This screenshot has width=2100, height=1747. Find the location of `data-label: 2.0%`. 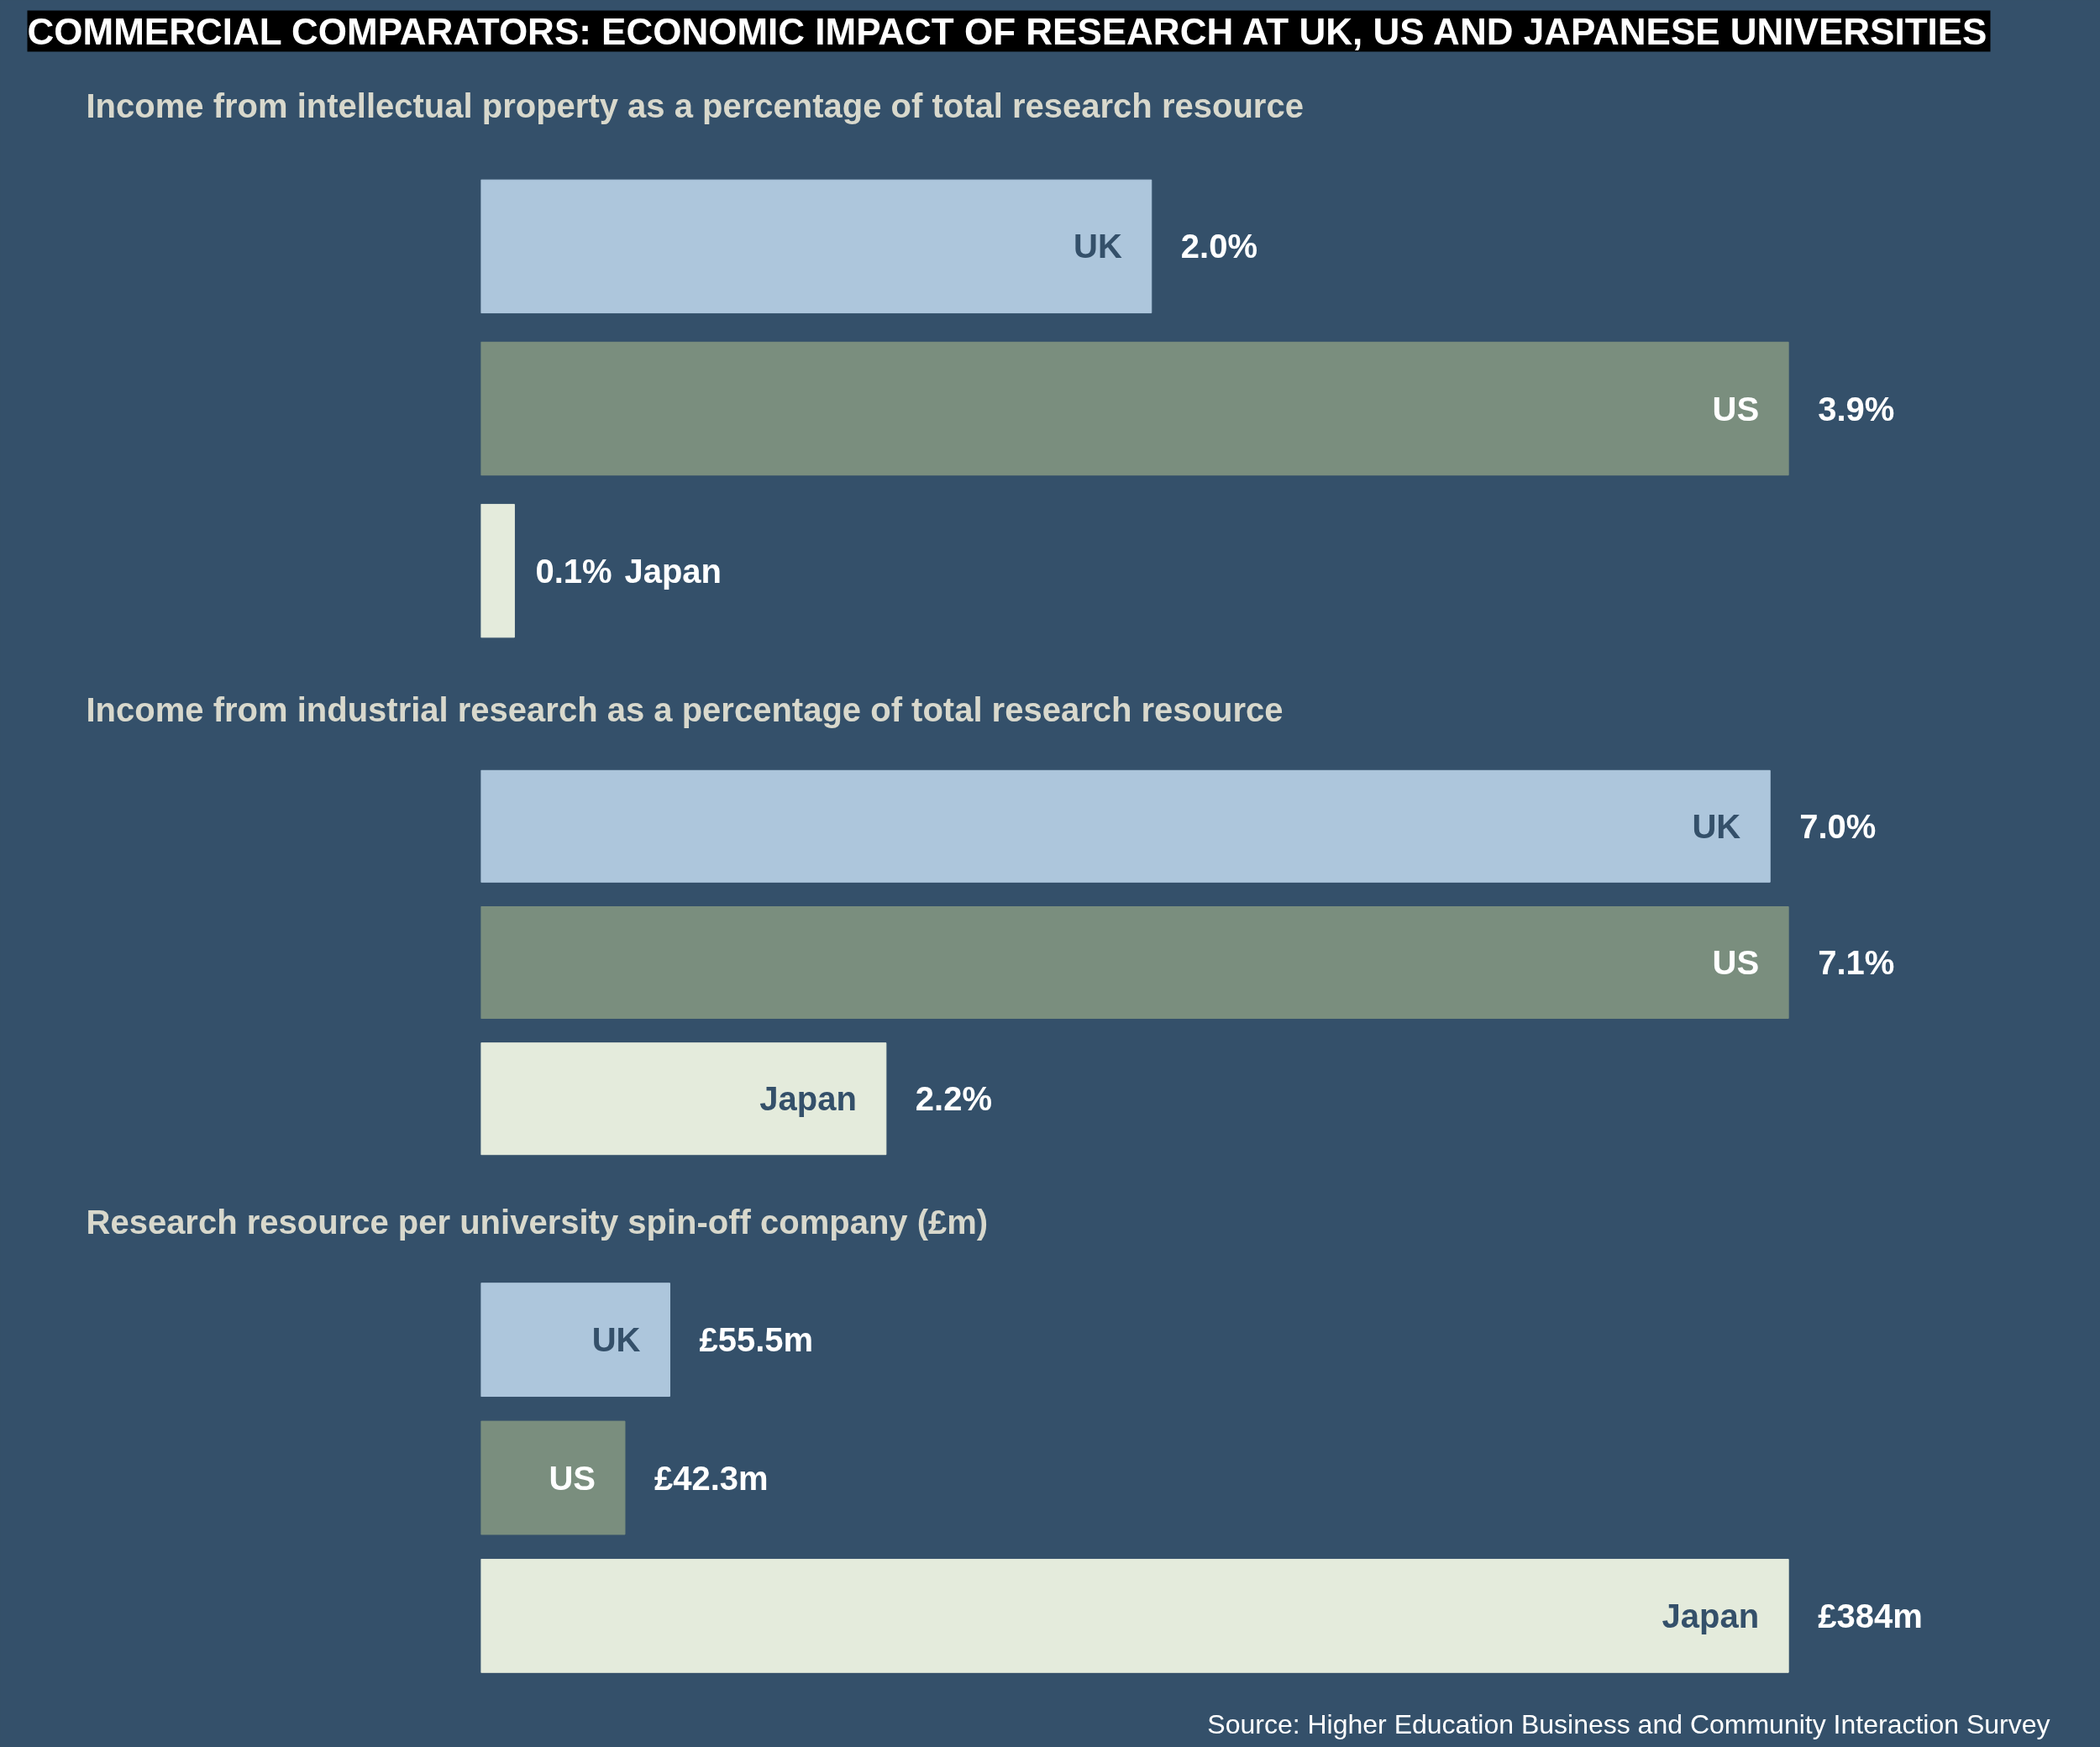

data-label: 2.0% is located at coordinates (1218, 246).